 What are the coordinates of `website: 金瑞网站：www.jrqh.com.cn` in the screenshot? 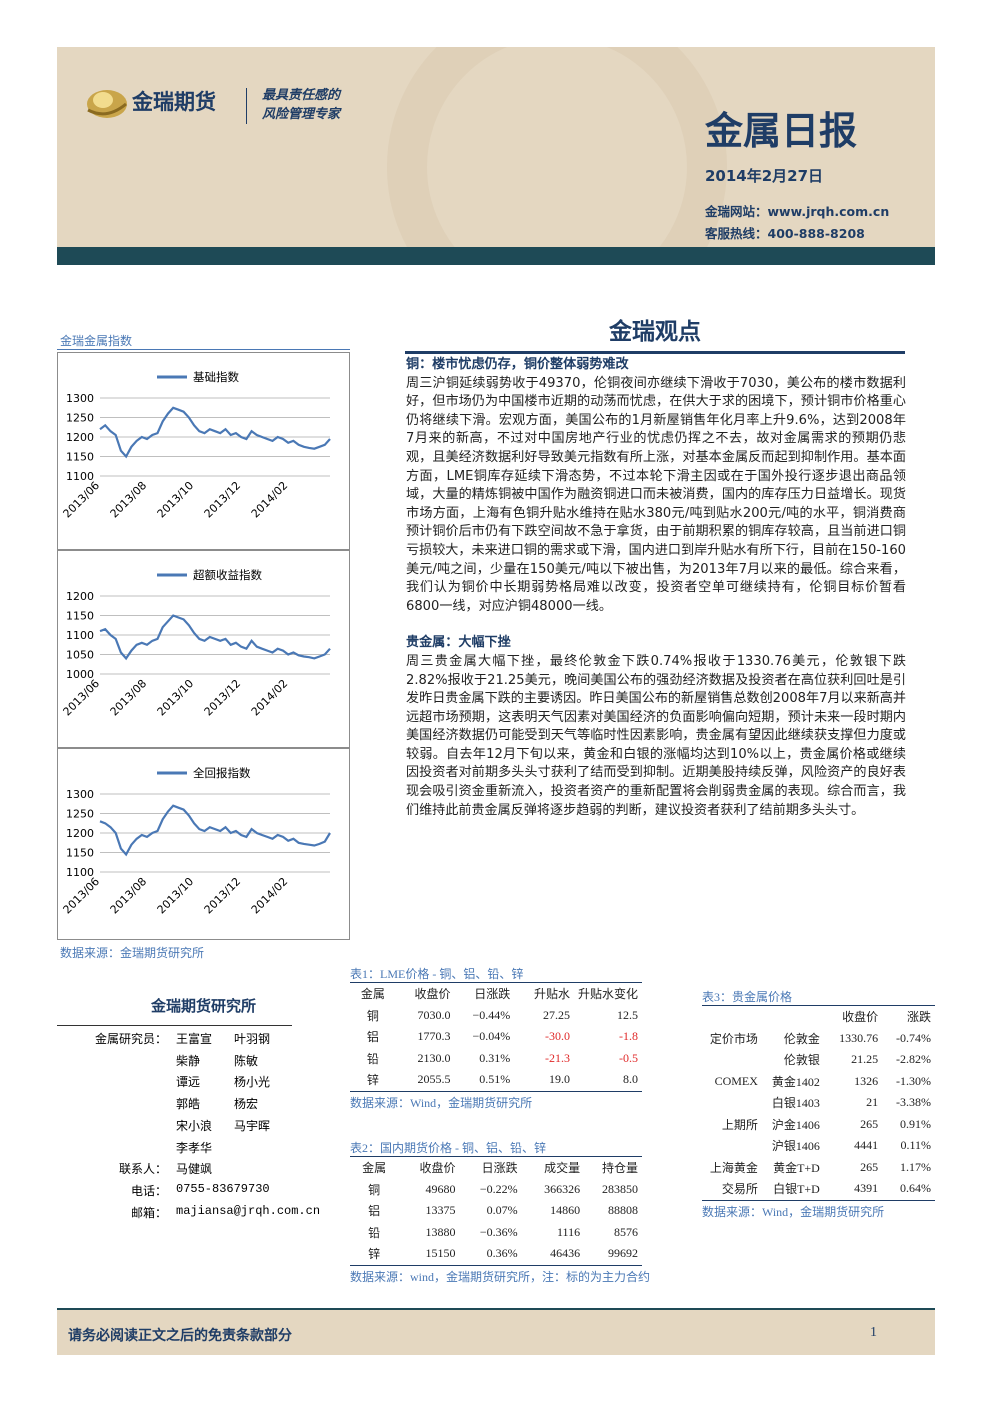 It's located at (797, 211).